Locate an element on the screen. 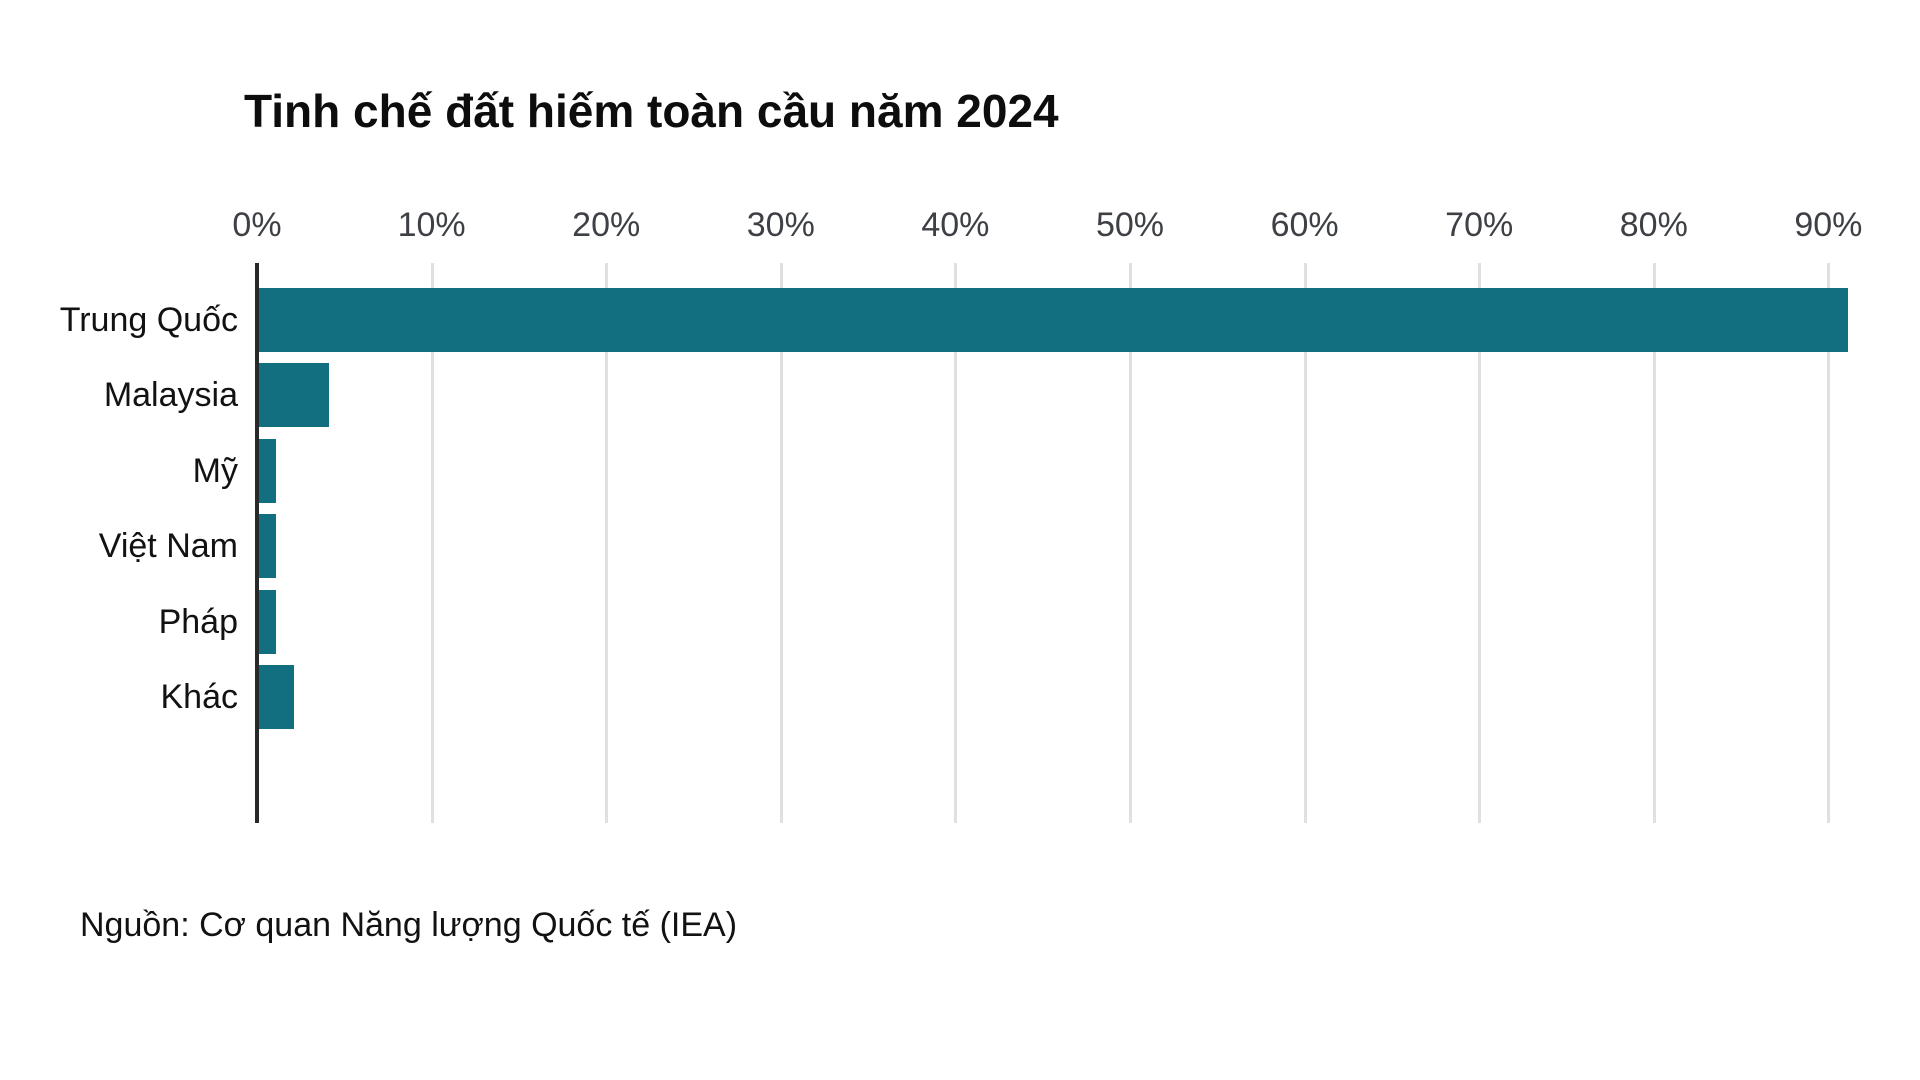 Image resolution: width=1920 pixels, height=1080 pixels. x-tick-label: 90% is located at coordinates (1828, 225).